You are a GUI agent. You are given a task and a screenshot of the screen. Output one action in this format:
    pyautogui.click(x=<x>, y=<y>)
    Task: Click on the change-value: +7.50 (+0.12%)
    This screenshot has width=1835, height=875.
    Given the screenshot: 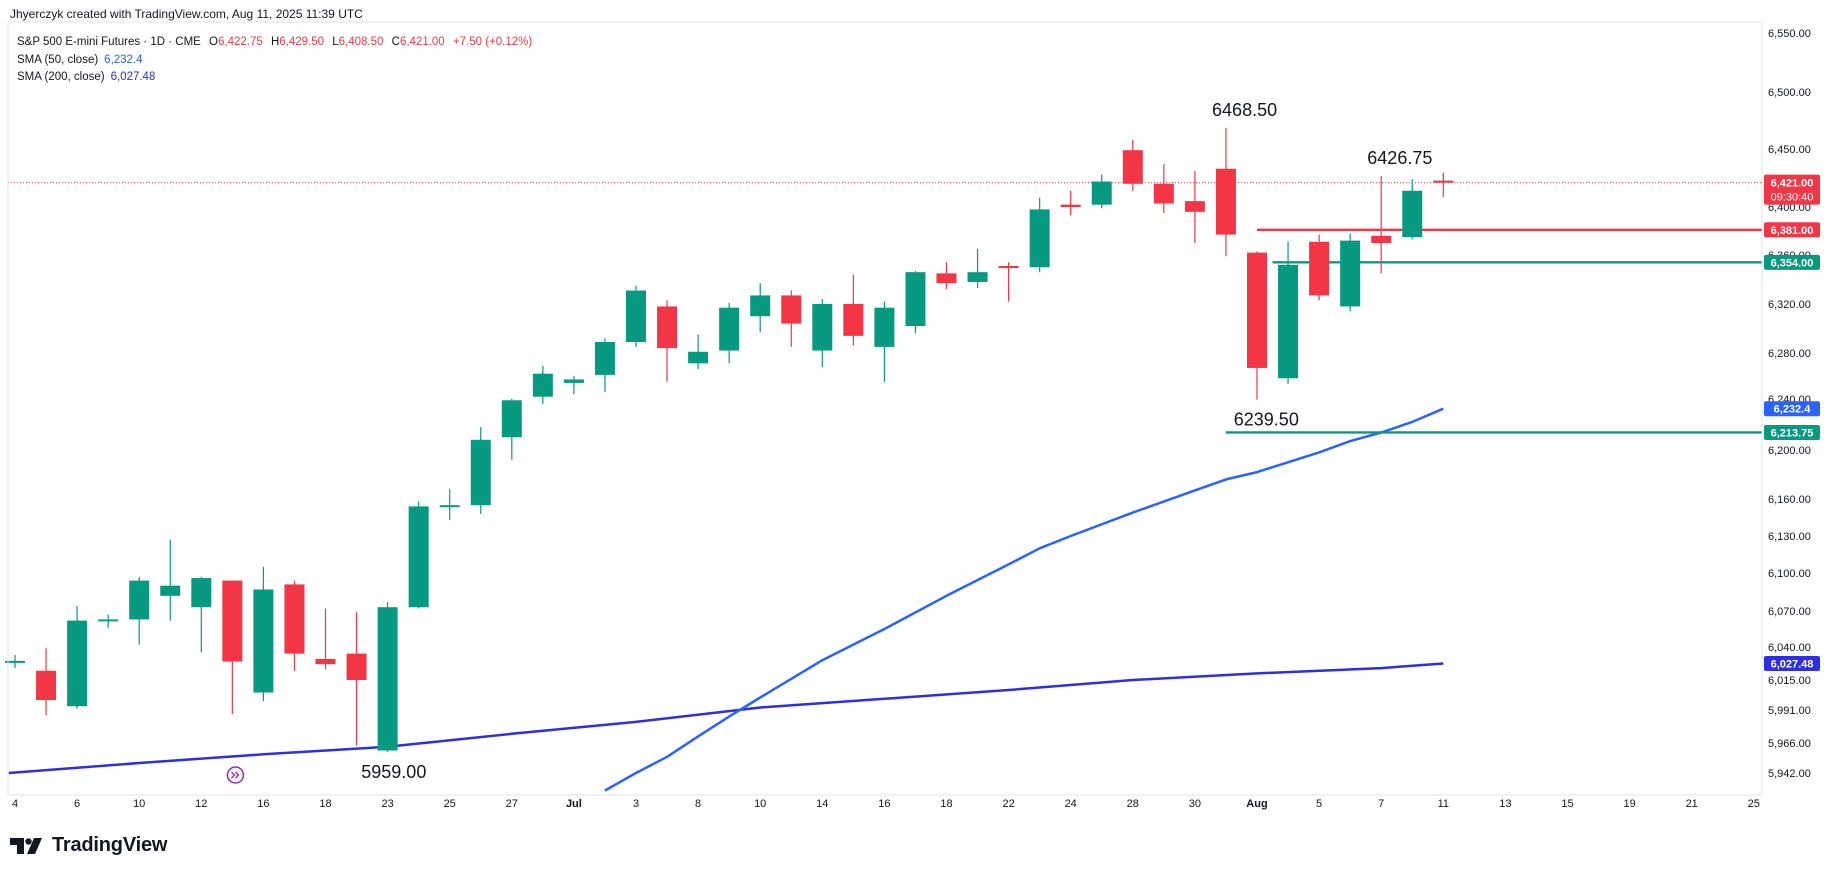 What is the action you would take?
    pyautogui.click(x=492, y=42)
    